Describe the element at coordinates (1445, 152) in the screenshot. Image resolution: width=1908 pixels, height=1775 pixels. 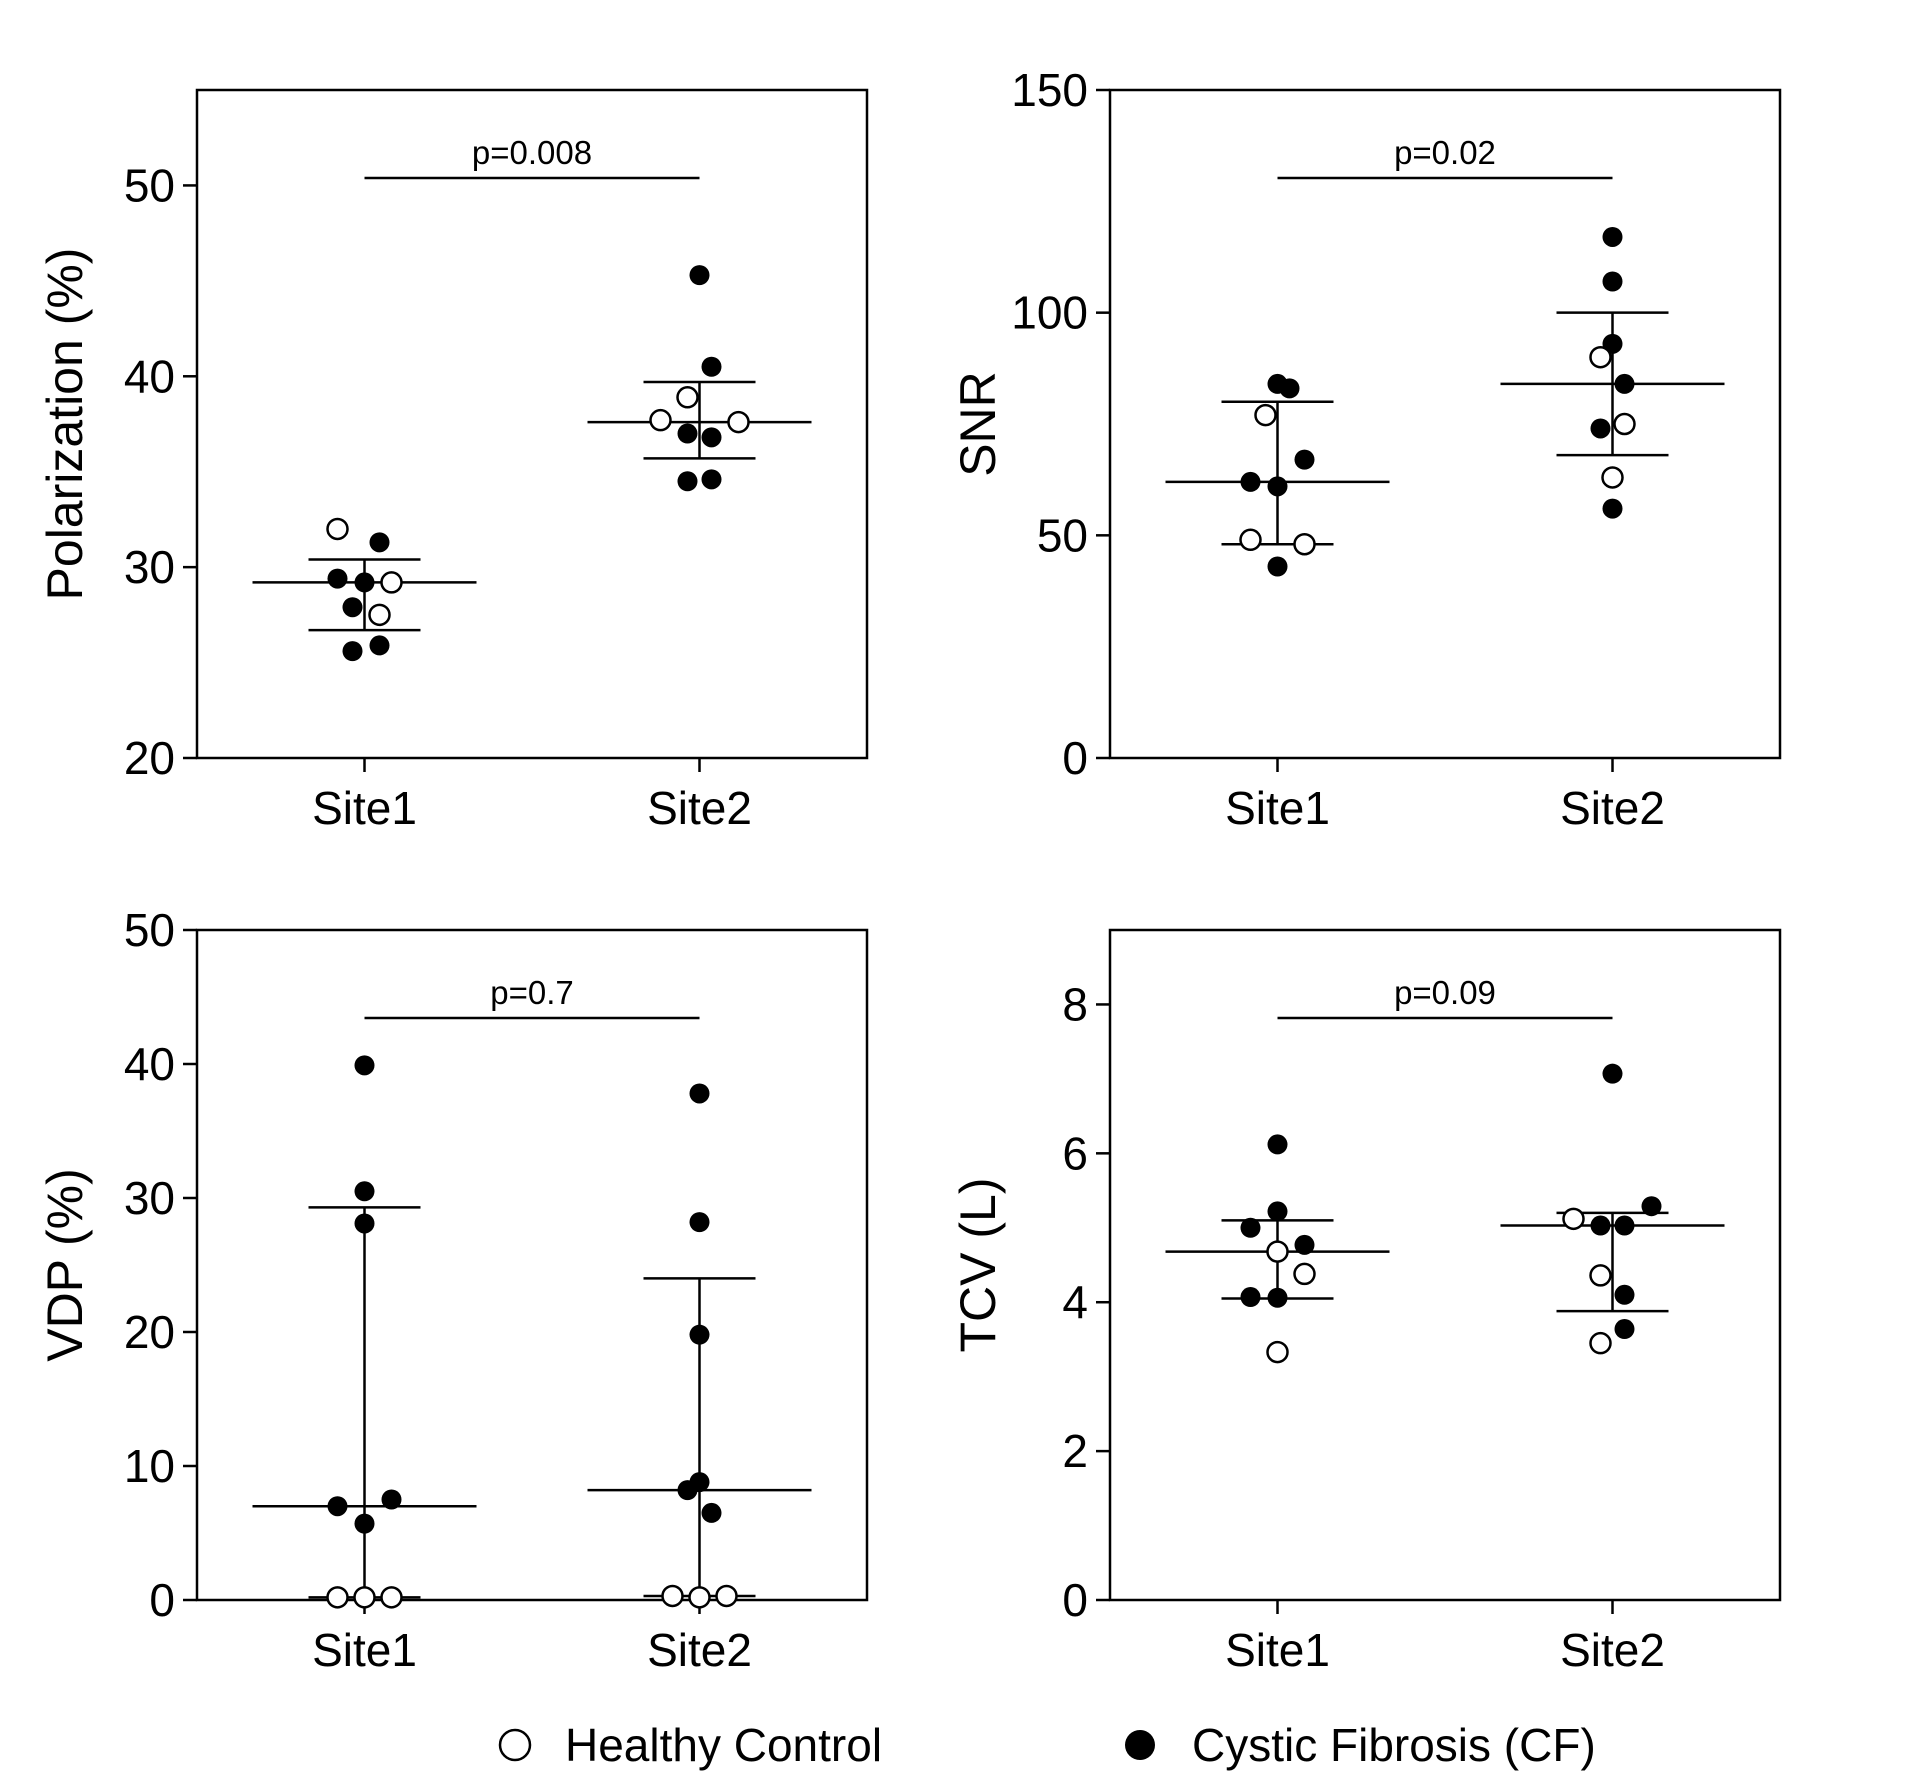
I see `p-value-label: p=0.02` at that location.